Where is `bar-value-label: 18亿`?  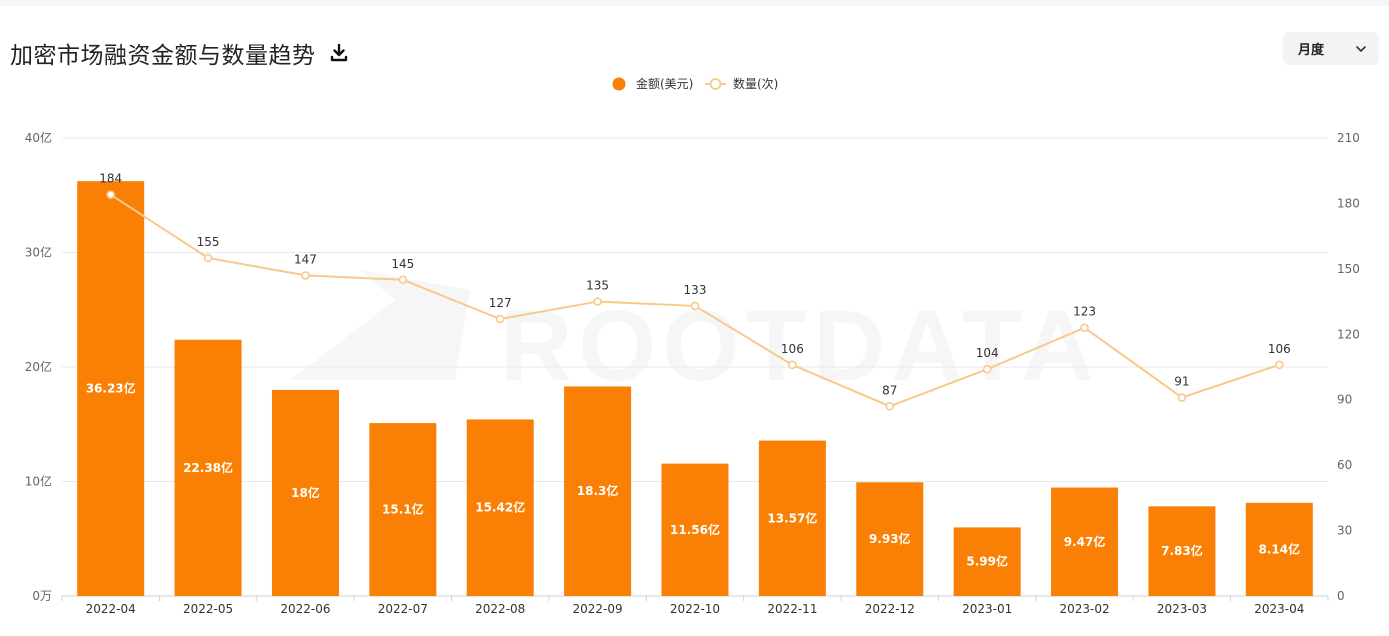
bar-value-label: 18亿 is located at coordinates (305, 492).